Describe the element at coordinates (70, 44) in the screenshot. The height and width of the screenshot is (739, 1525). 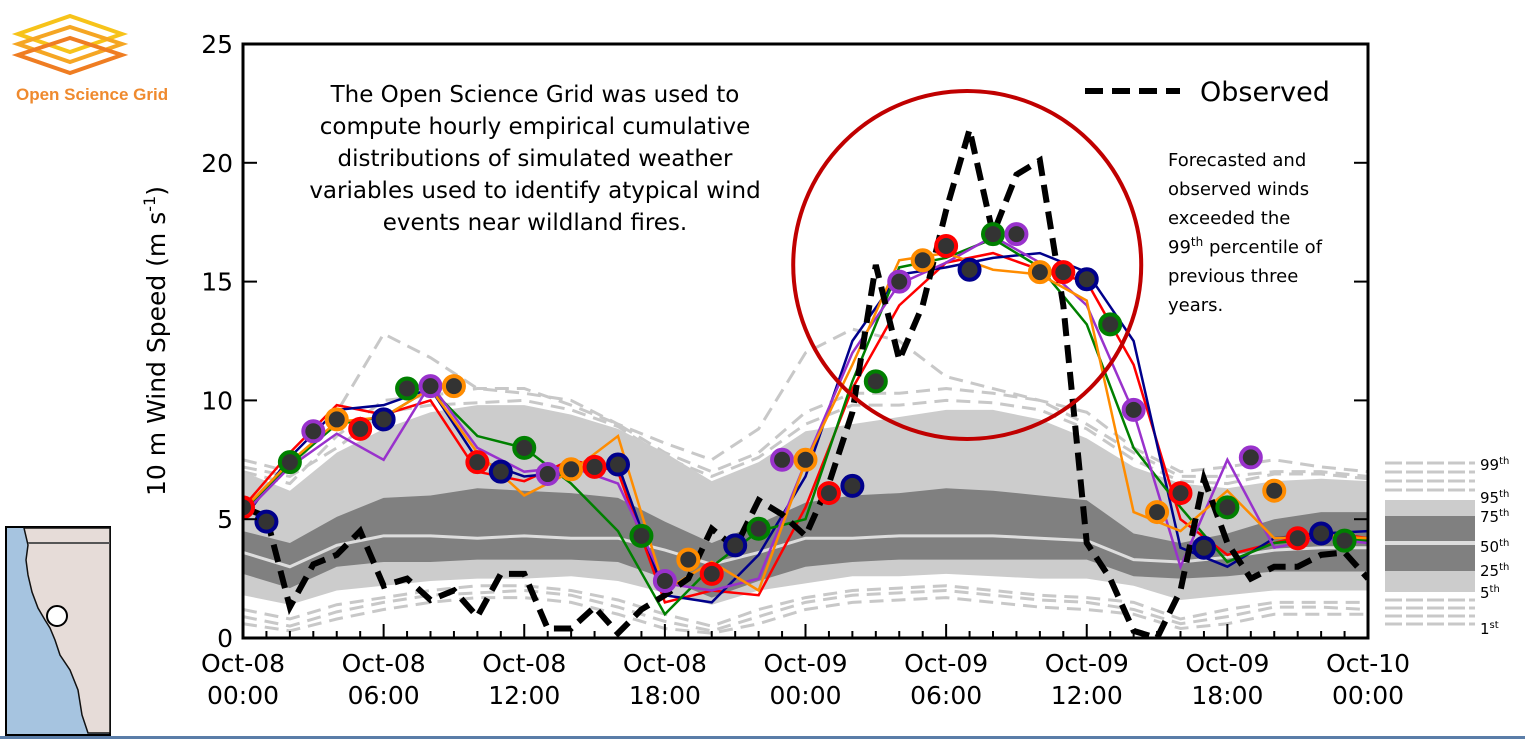
I see `logo-layer-mid` at that location.